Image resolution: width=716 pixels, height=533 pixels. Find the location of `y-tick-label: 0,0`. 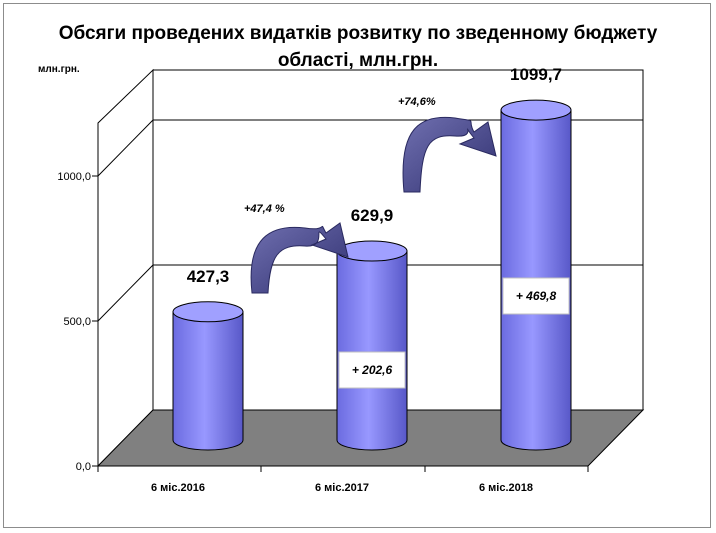

y-tick-label: 0,0 is located at coordinates (83, 467).